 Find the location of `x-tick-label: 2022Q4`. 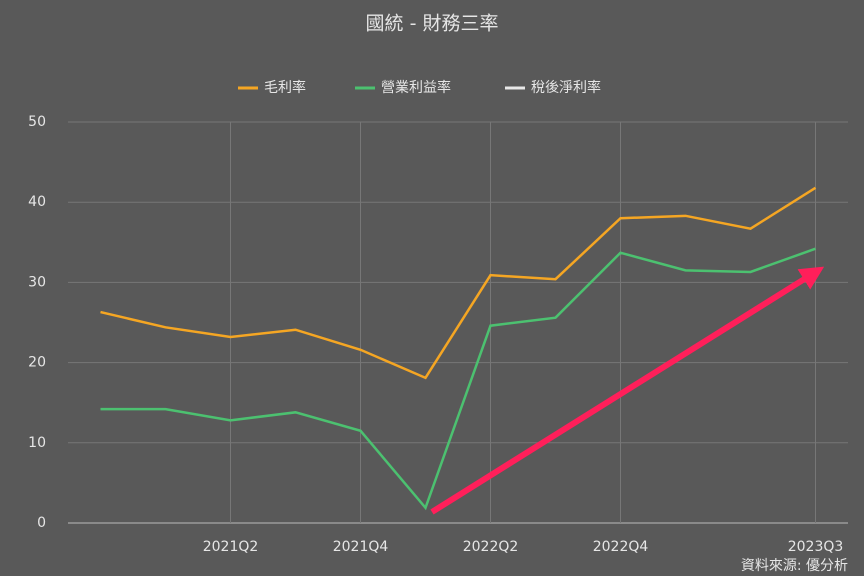

x-tick-label: 2022Q4 is located at coordinates (621, 547).